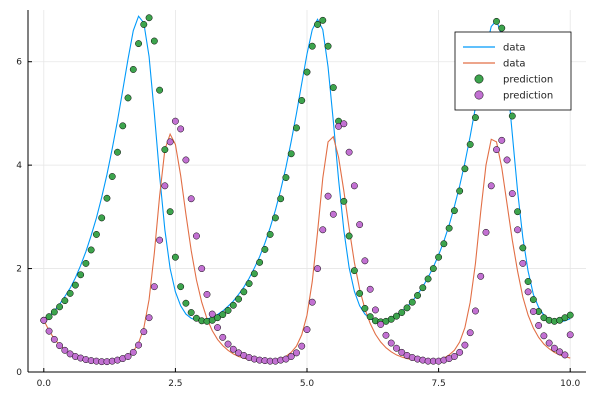  Describe the element at coordinates (570, 384) in the screenshot. I see `x-tick-label-4: 10.0` at that location.